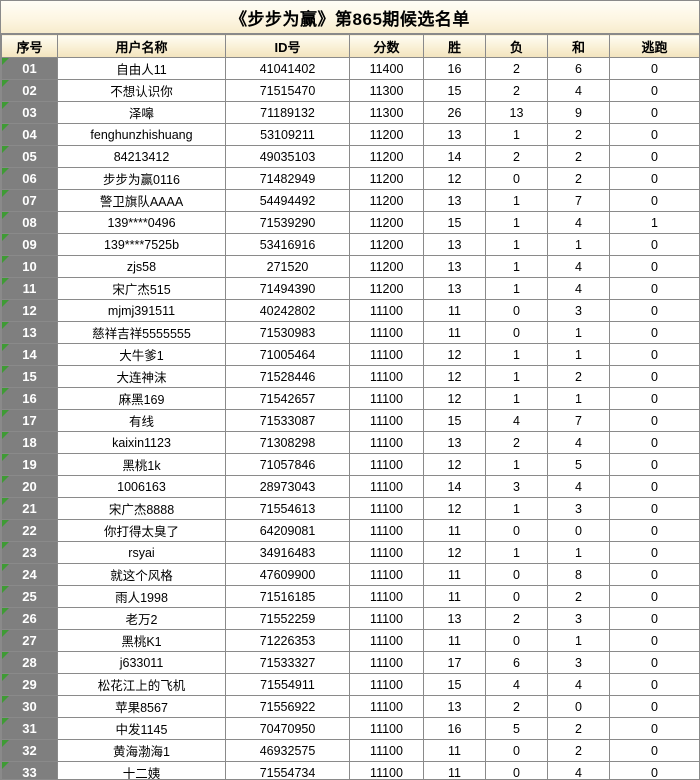  I want to click on cell-id: 71539290, so click(287, 222).